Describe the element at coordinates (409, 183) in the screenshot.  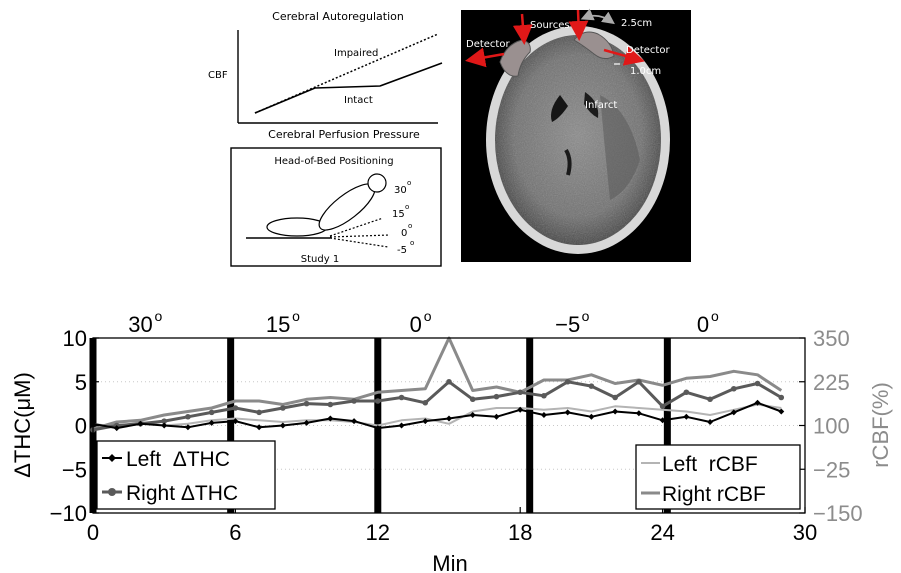
I see `angle-30-degree: o` at that location.